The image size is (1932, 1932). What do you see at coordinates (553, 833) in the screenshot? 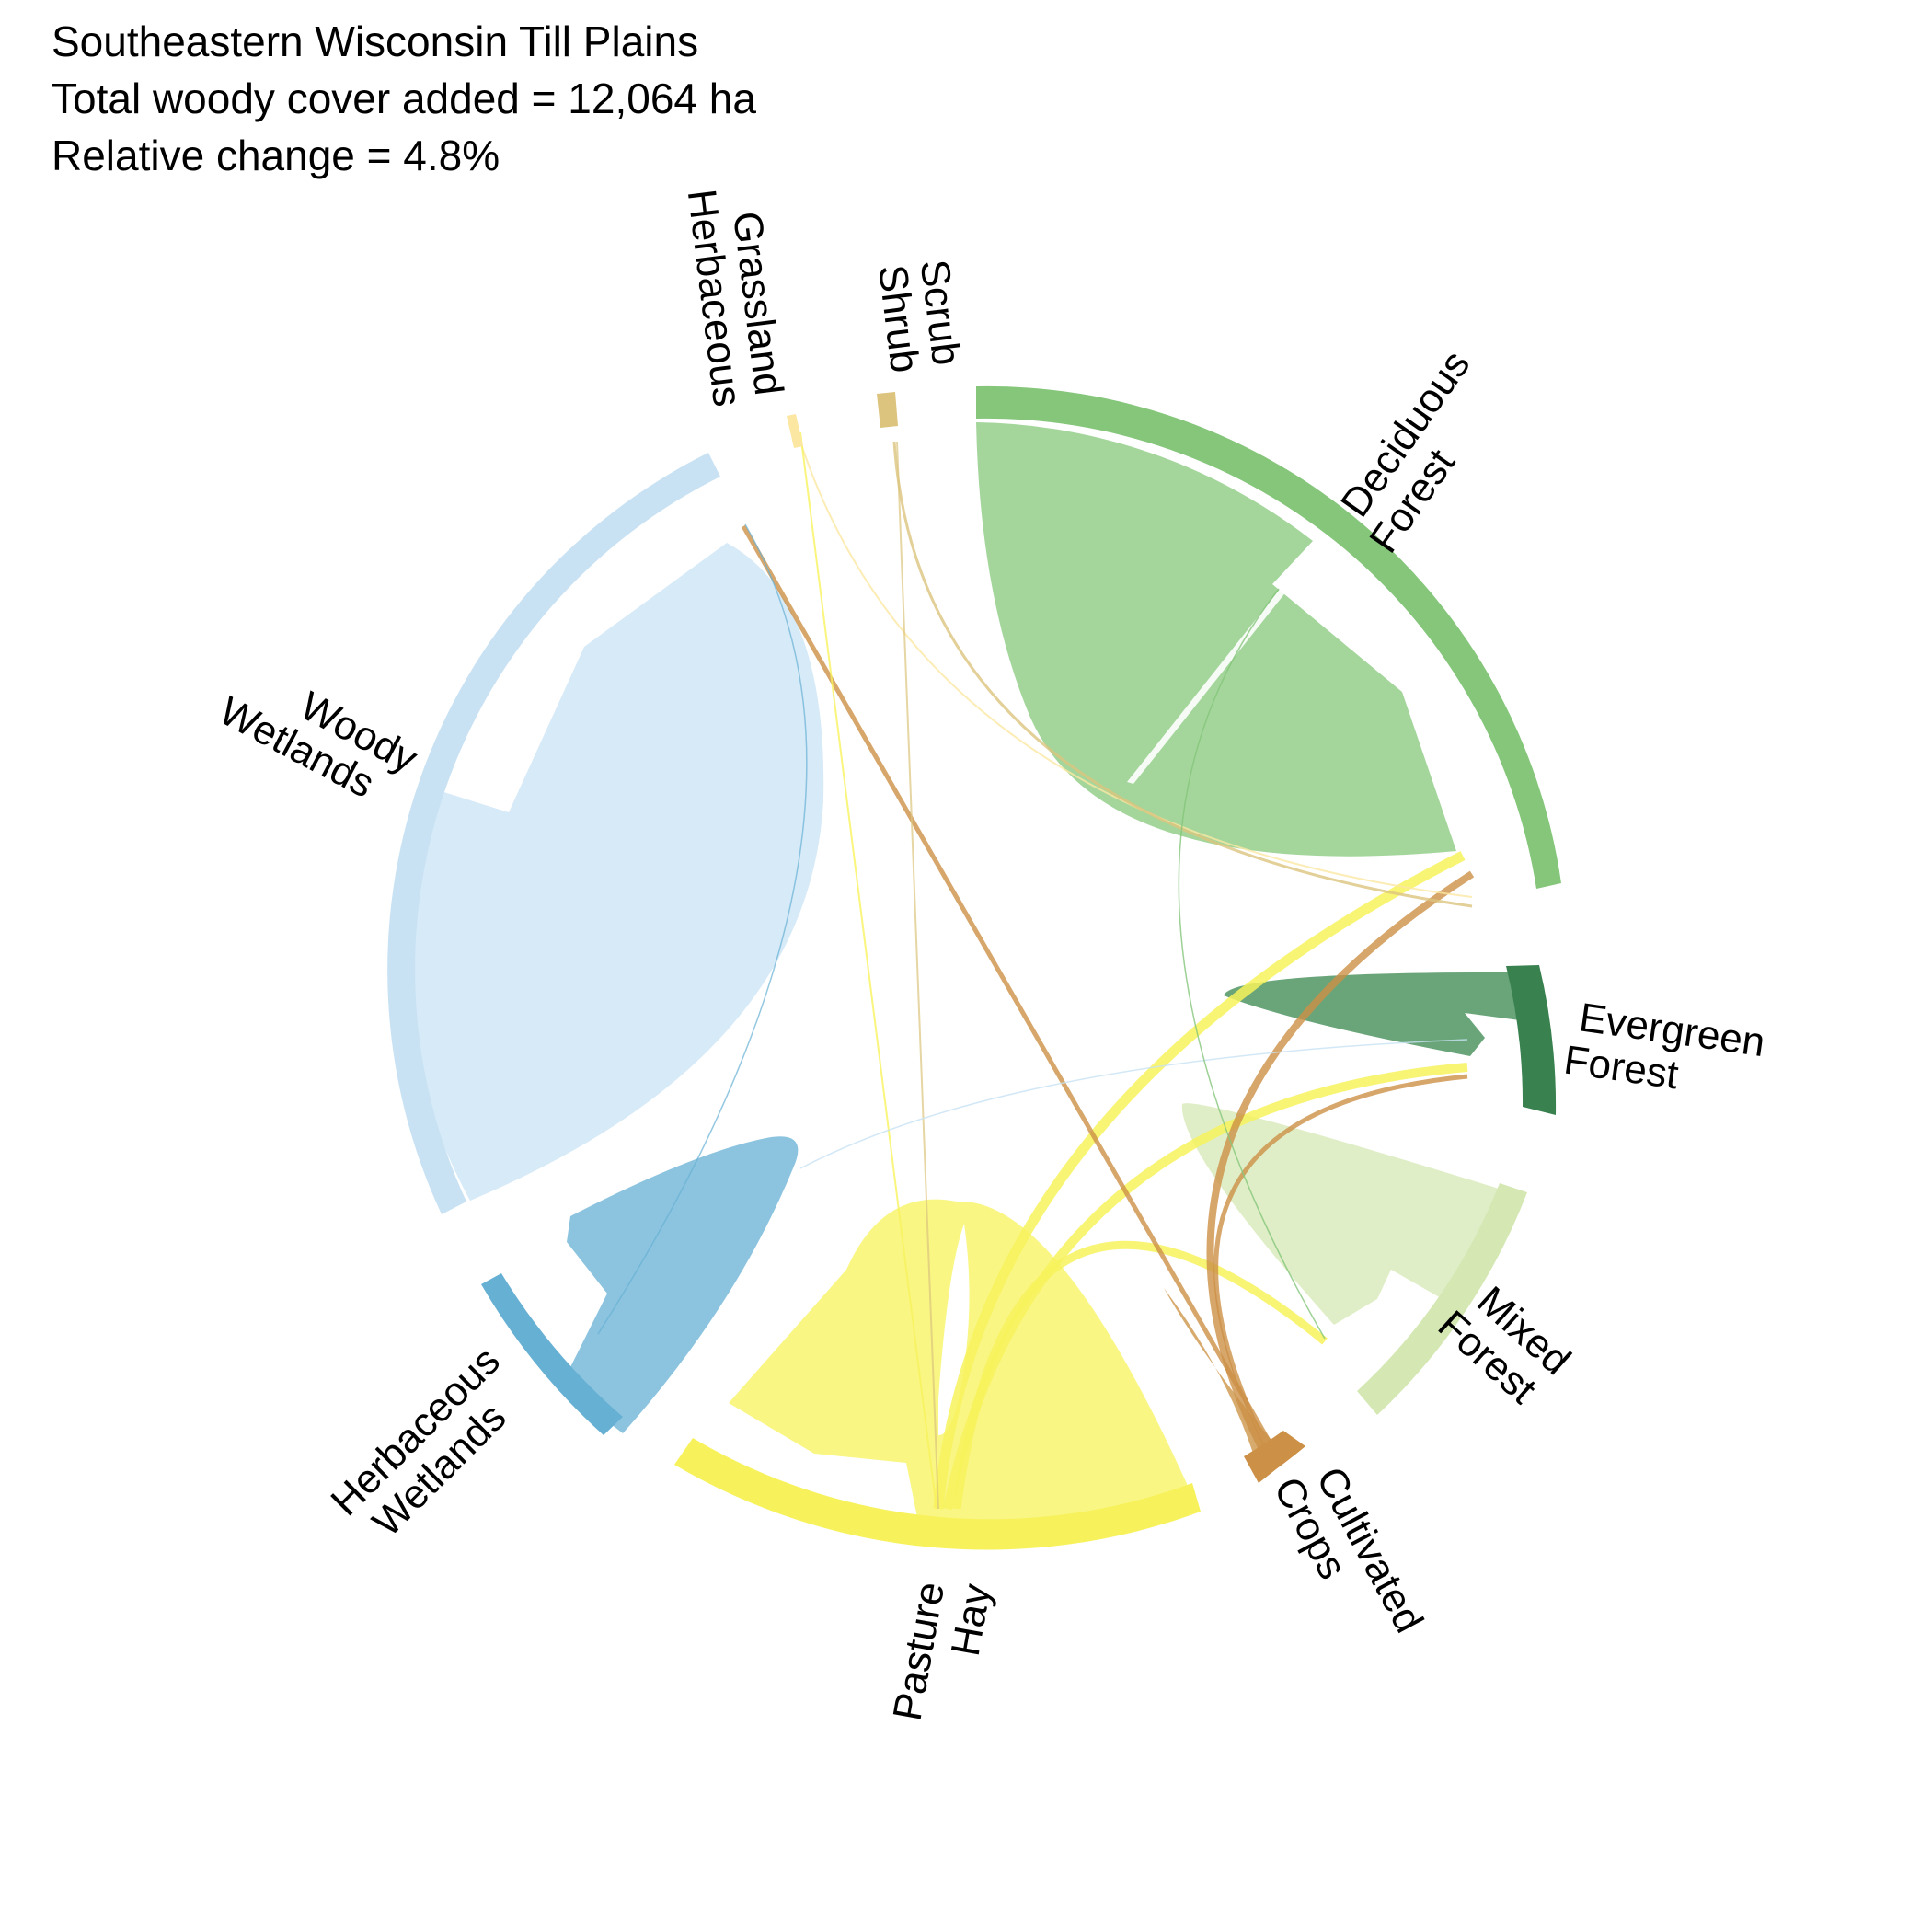
I see `arc-woody-wetlands` at bounding box center [553, 833].